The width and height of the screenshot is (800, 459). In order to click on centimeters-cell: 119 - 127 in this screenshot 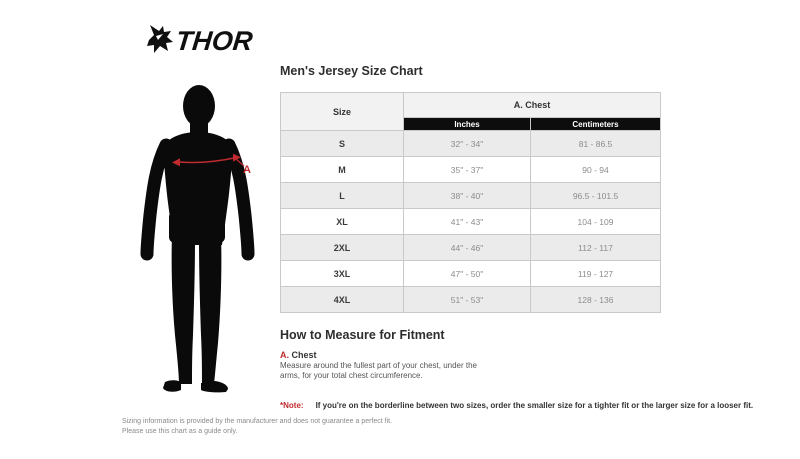, I will do `click(595, 273)`.